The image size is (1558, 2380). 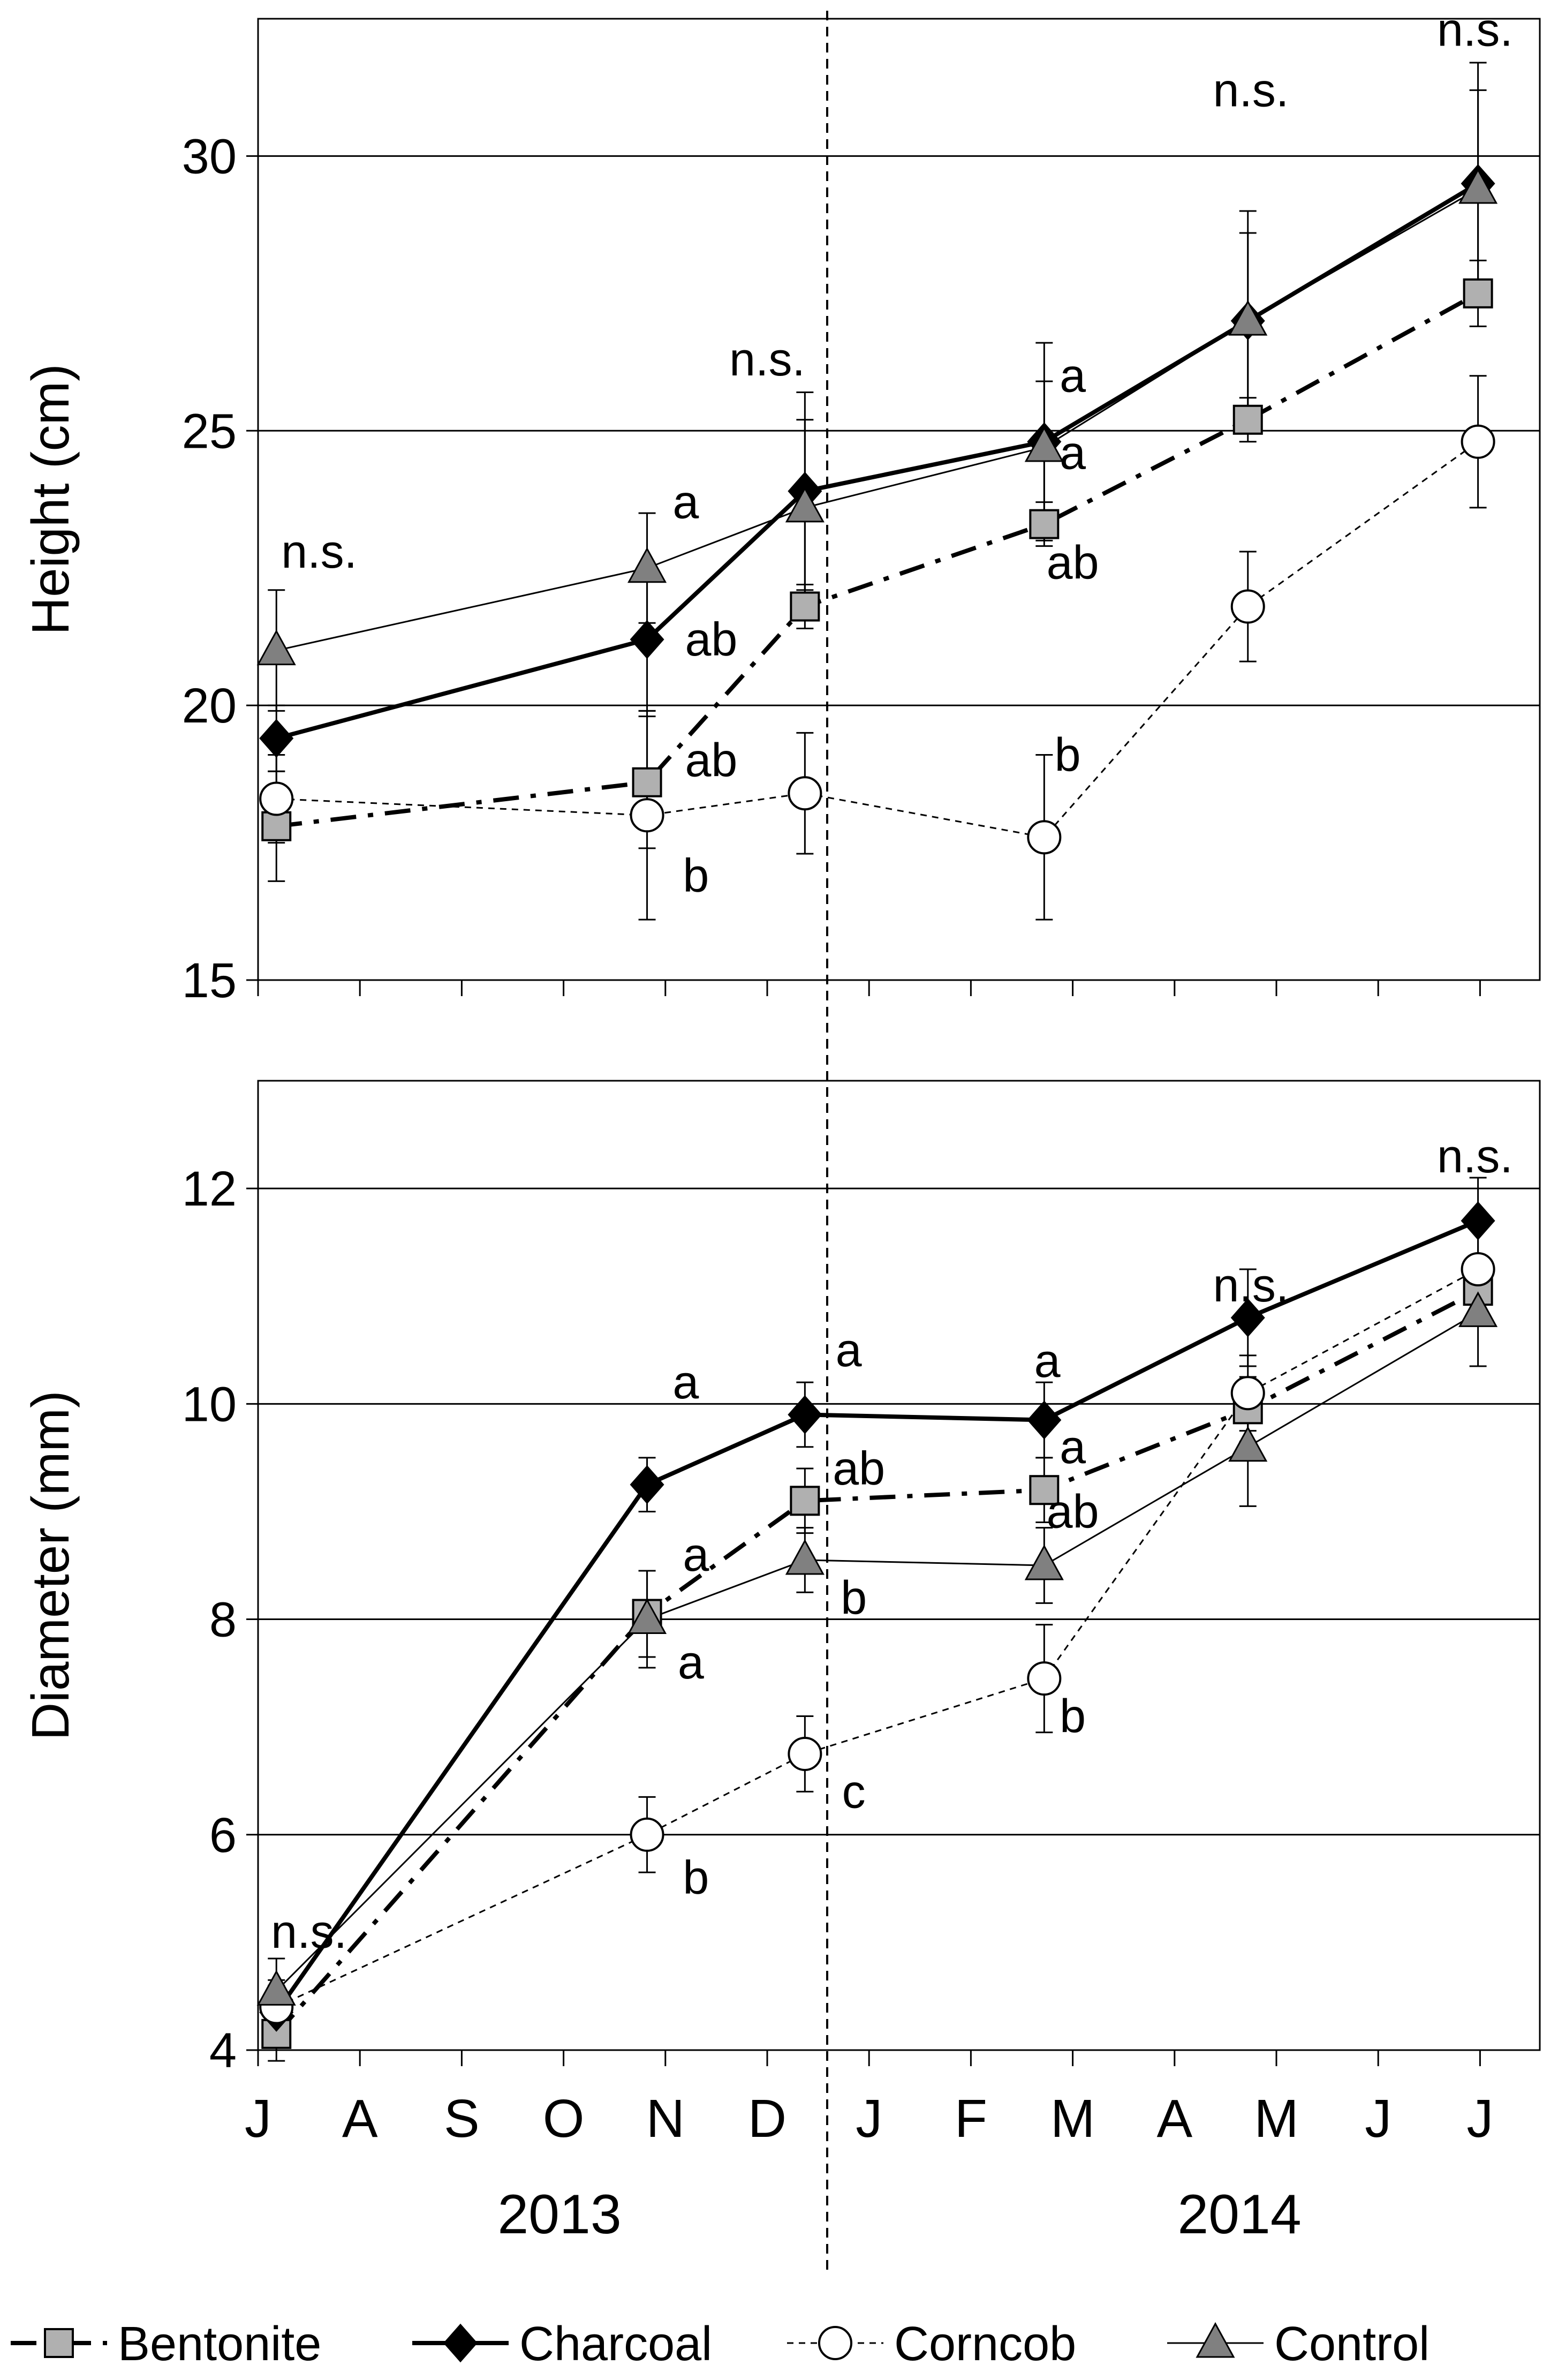 What do you see at coordinates (50, 1565) in the screenshot?
I see `diameter-axis-title: Diameter (mm)` at bounding box center [50, 1565].